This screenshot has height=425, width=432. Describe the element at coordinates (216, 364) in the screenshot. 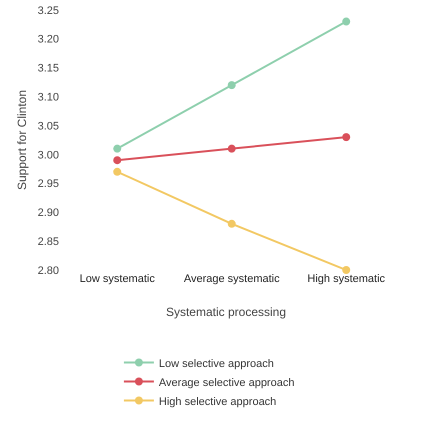

I see `legend-label: Low selective approach` at that location.